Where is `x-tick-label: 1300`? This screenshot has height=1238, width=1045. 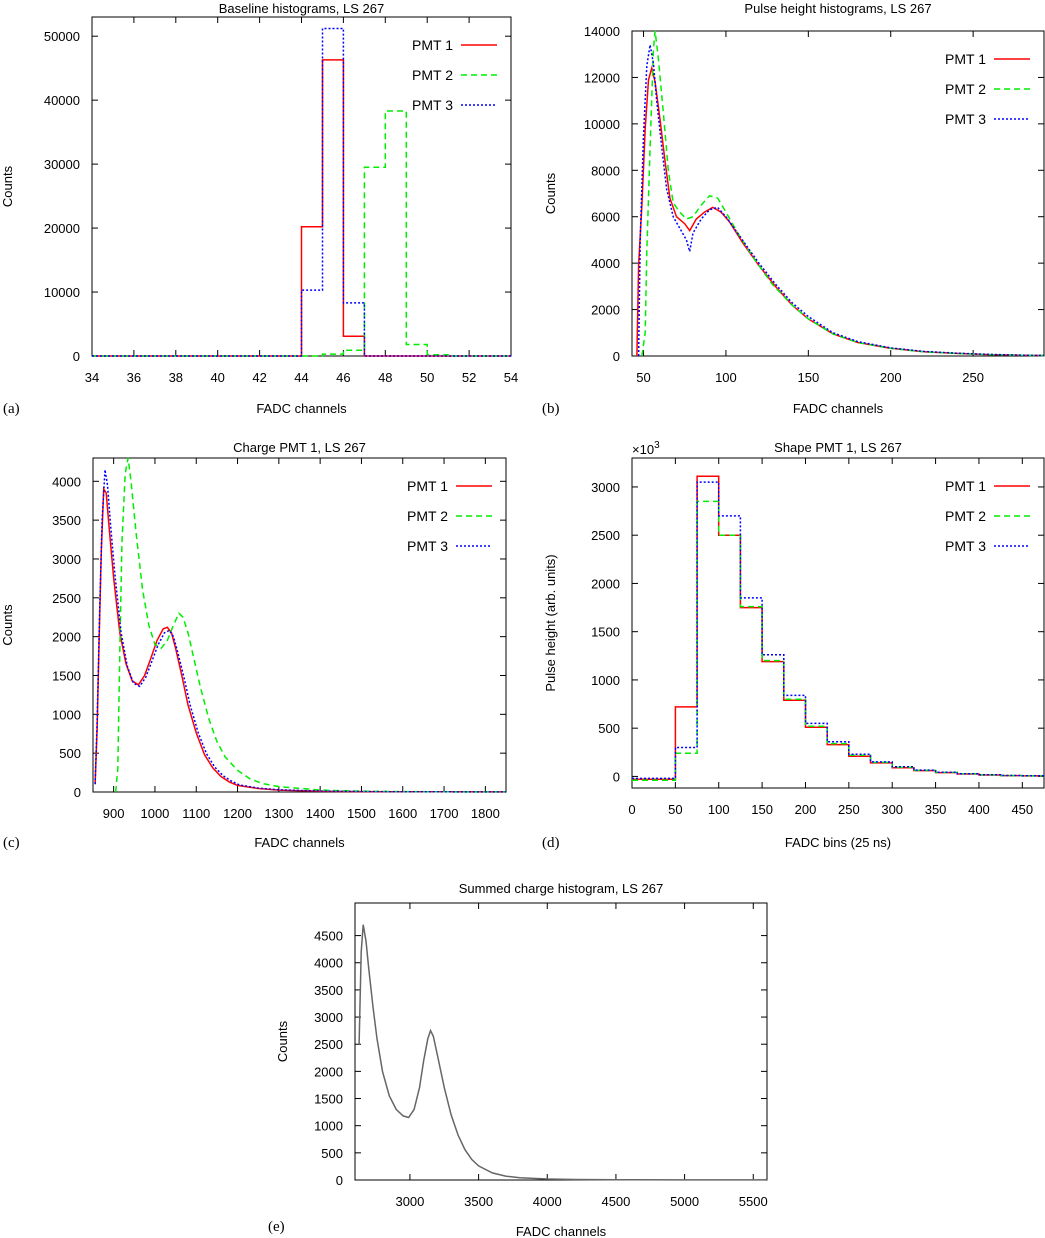 x-tick-label: 1300 is located at coordinates (278, 813).